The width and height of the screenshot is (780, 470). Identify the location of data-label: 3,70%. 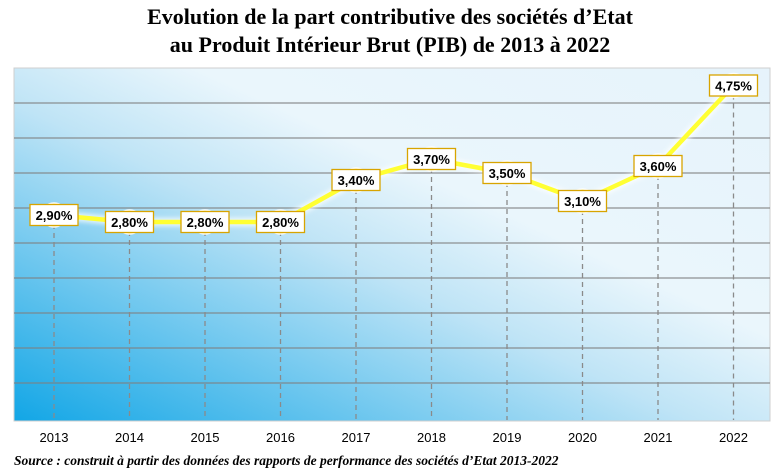
(431, 159).